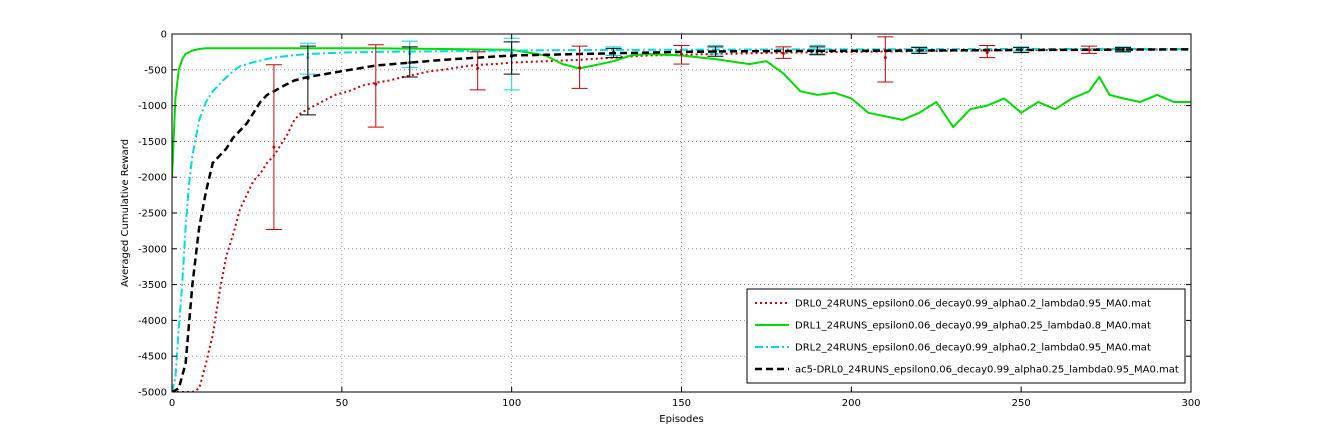 The width and height of the screenshot is (1317, 445). I want to click on y-tick-label: -4500, so click(152, 357).